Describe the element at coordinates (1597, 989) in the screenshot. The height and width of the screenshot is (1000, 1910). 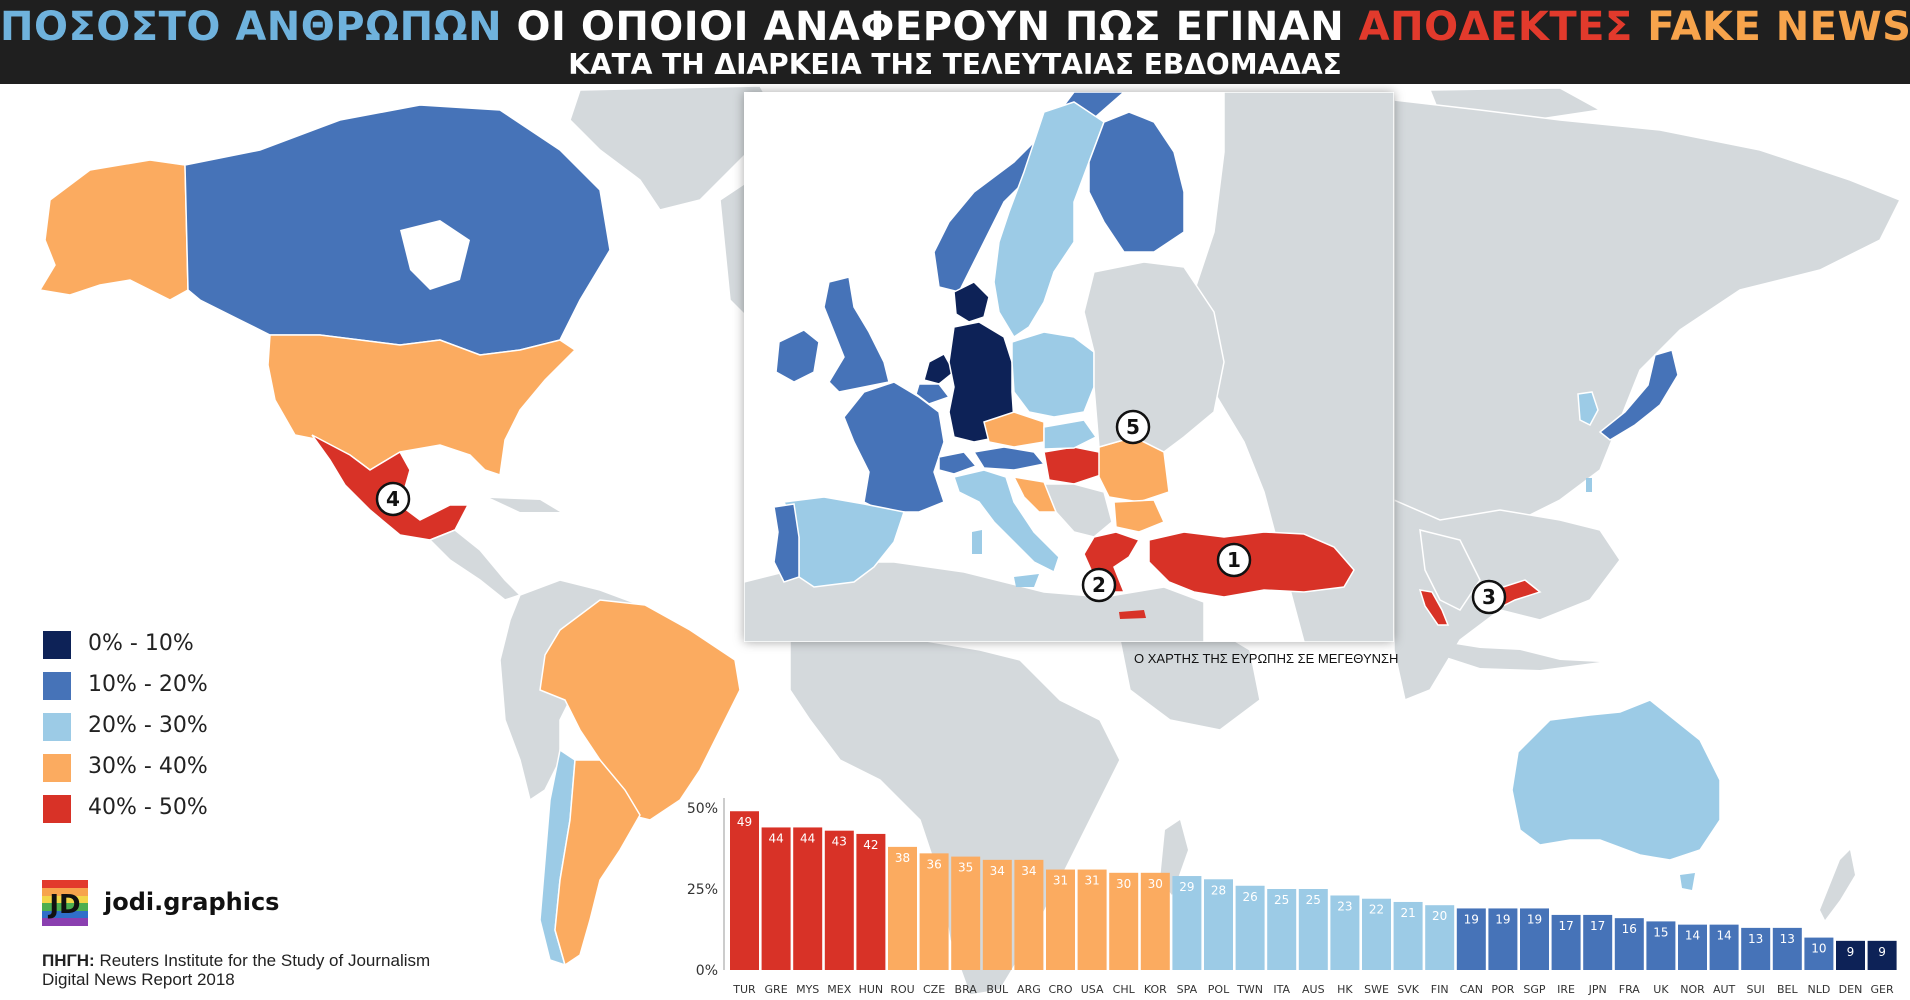
I see `category-label: JPN` at that location.